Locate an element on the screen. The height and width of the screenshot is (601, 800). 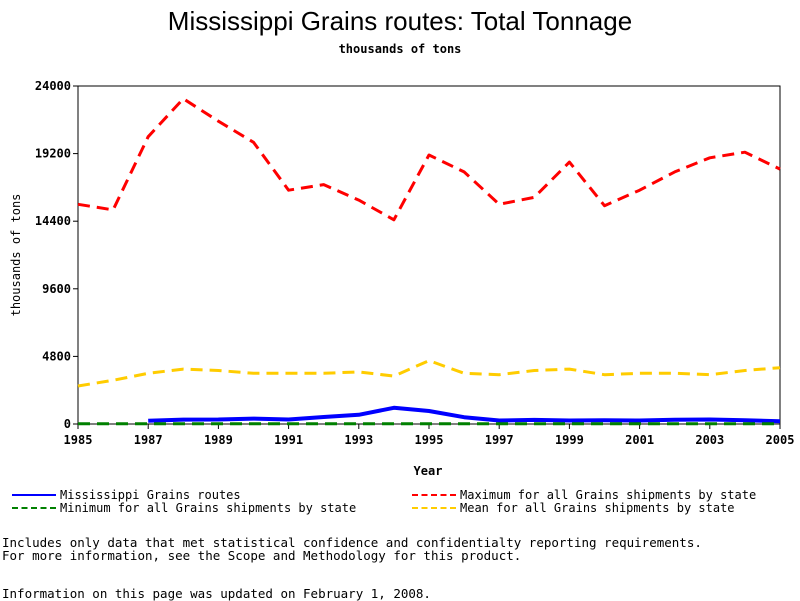
x-tick-label: 1999 is located at coordinates (569, 440).